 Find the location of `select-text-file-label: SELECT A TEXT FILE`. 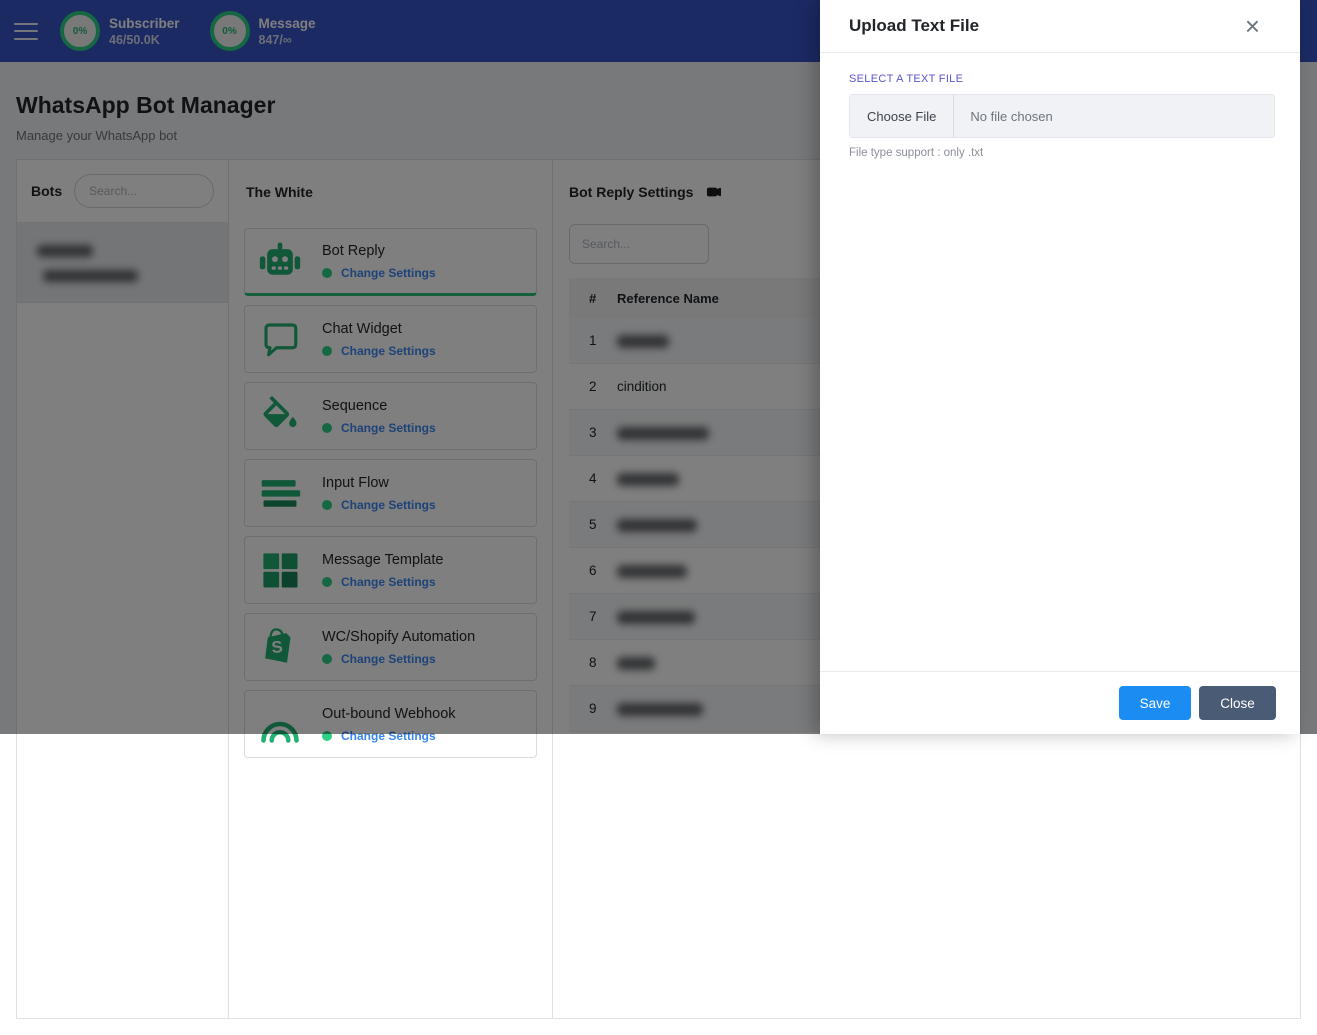

select-text-file-label: SELECT A TEXT FILE is located at coordinates (1062, 79).